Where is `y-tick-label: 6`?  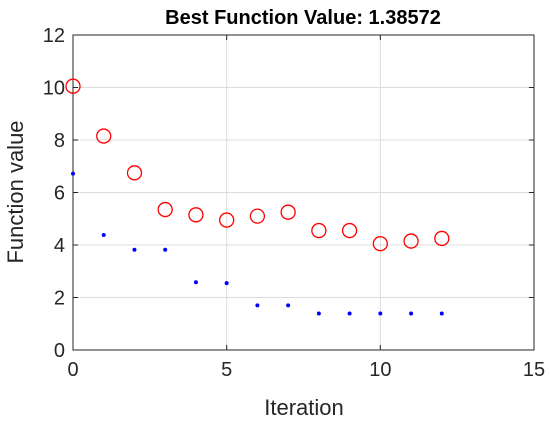
y-tick-label: 6 is located at coordinates (59, 194).